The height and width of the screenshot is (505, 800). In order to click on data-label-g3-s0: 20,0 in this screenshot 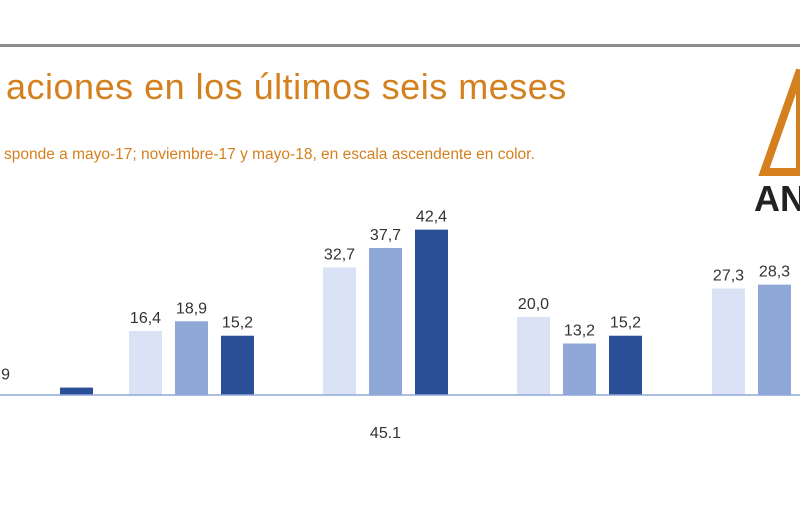, I will do `click(533, 304)`.